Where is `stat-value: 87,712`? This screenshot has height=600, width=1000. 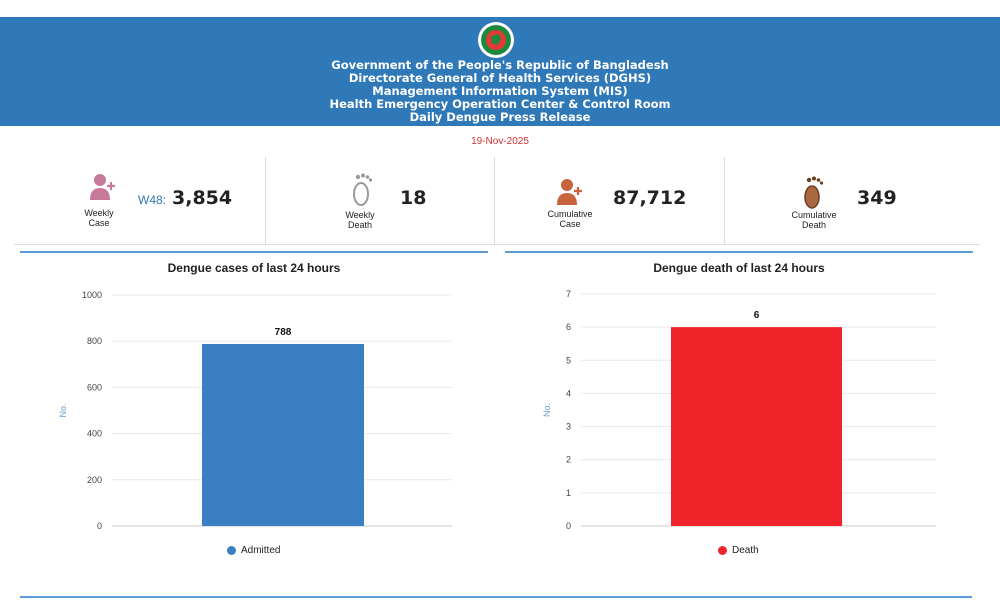
stat-value: 87,712 is located at coordinates (650, 198).